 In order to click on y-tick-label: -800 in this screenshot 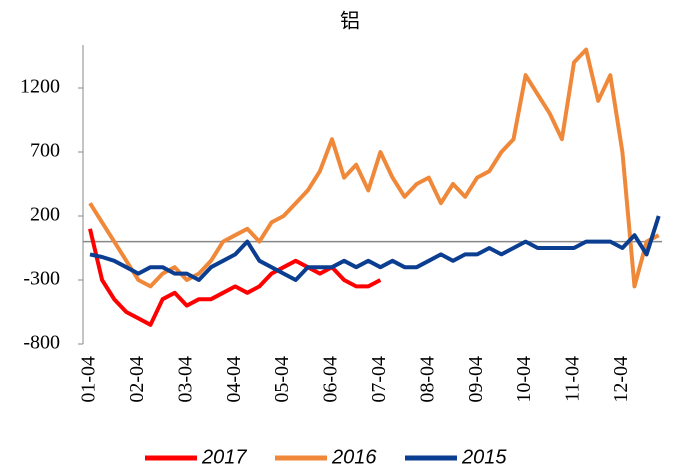, I will do `click(41, 343)`.